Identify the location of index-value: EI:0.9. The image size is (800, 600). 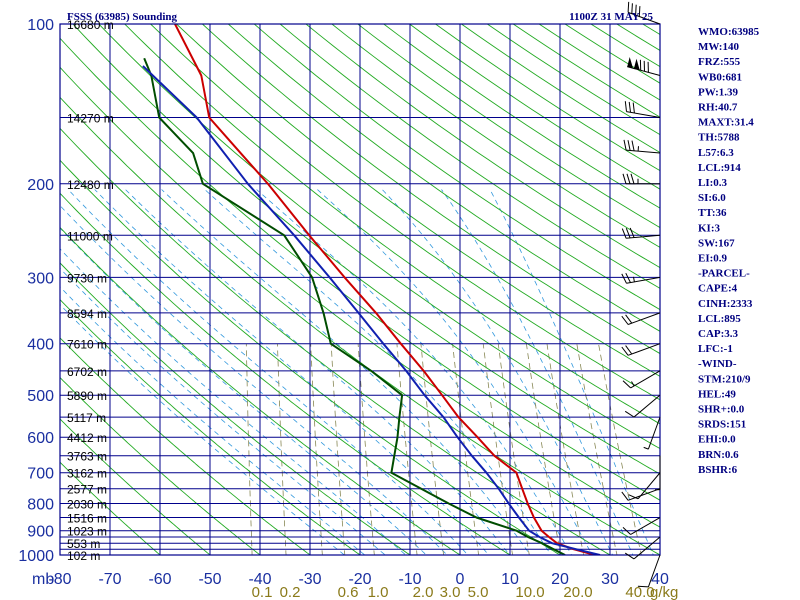
(713, 259).